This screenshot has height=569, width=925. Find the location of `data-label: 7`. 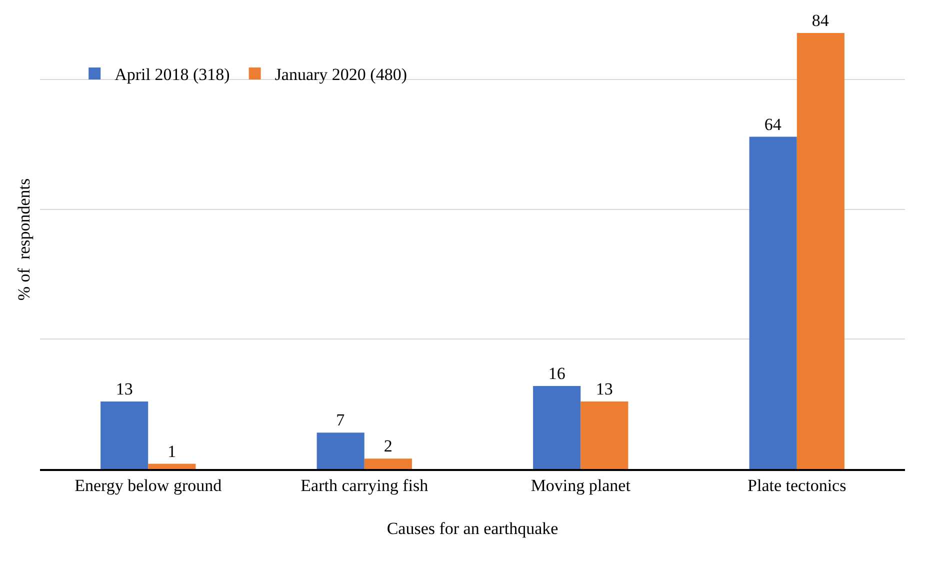

data-label: 7 is located at coordinates (341, 420).